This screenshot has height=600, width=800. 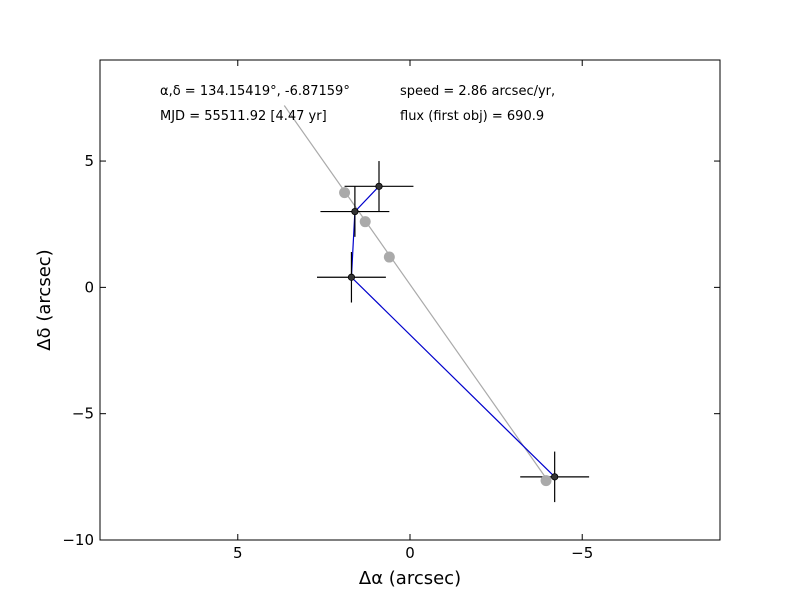 What do you see at coordinates (255, 91) in the screenshot?
I see `annotation-coords: α,δ = 134.15419°, -6.87159°` at bounding box center [255, 91].